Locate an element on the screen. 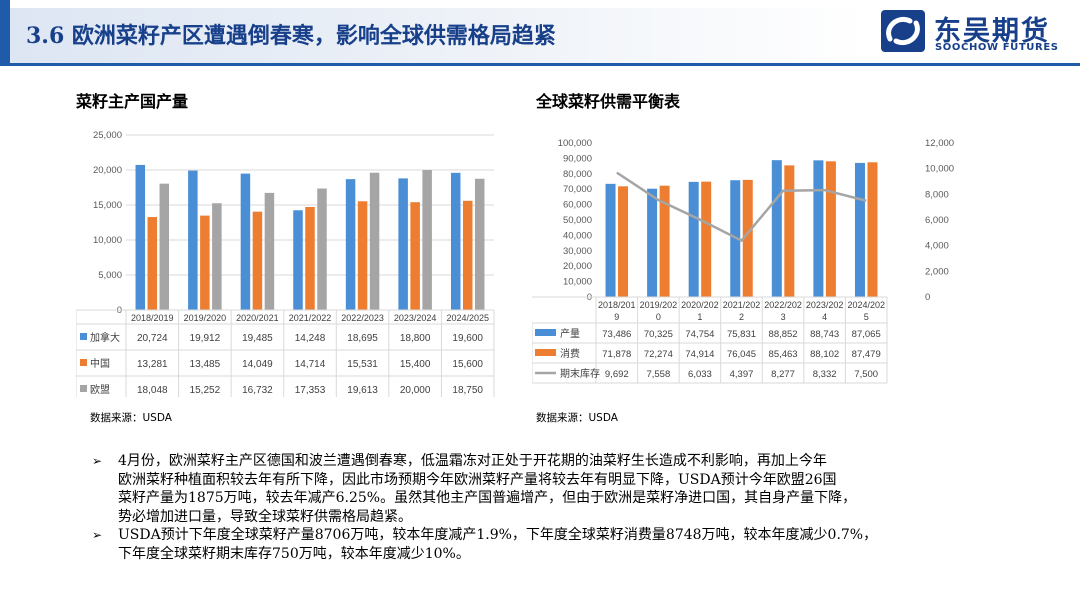  data-table-cell: 19,912 is located at coordinates (205, 338).